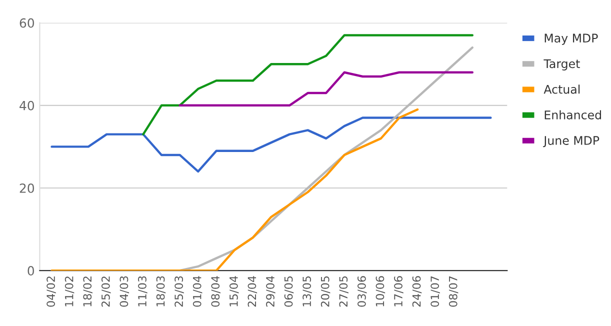 This screenshot has height=326, width=611. Describe the element at coordinates (381, 291) in the screenshot. I see `x-tick-label: 10/06` at that location.